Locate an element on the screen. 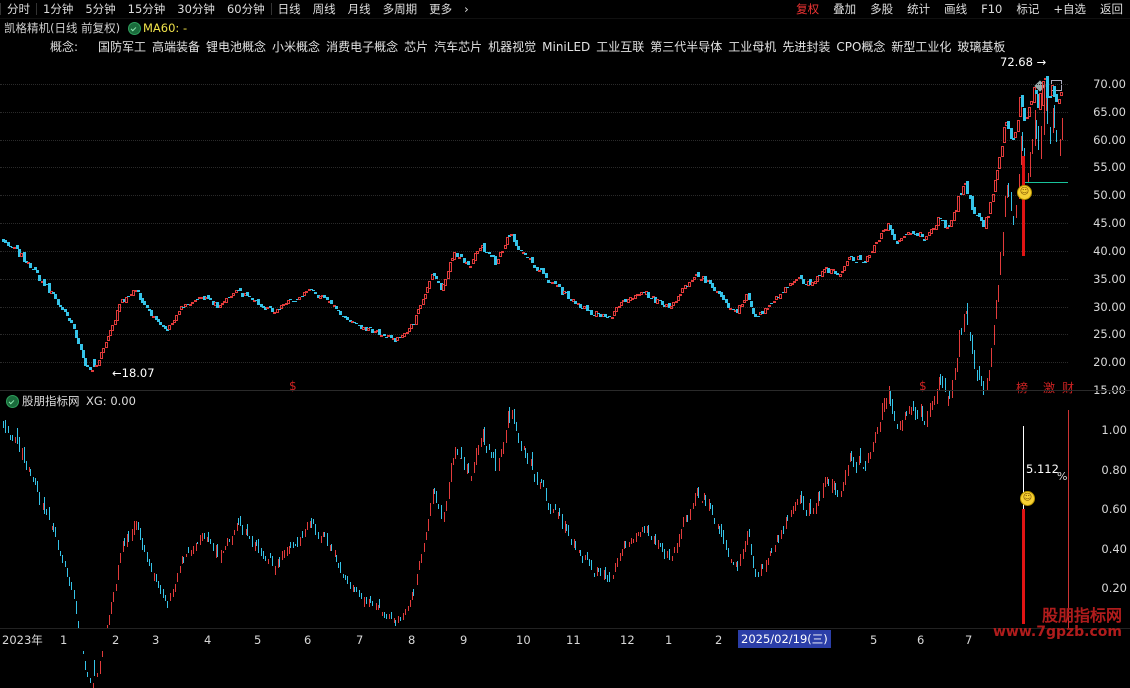 This screenshot has width=1130, height=688. tab-weekly: 周线 is located at coordinates (324, 9).